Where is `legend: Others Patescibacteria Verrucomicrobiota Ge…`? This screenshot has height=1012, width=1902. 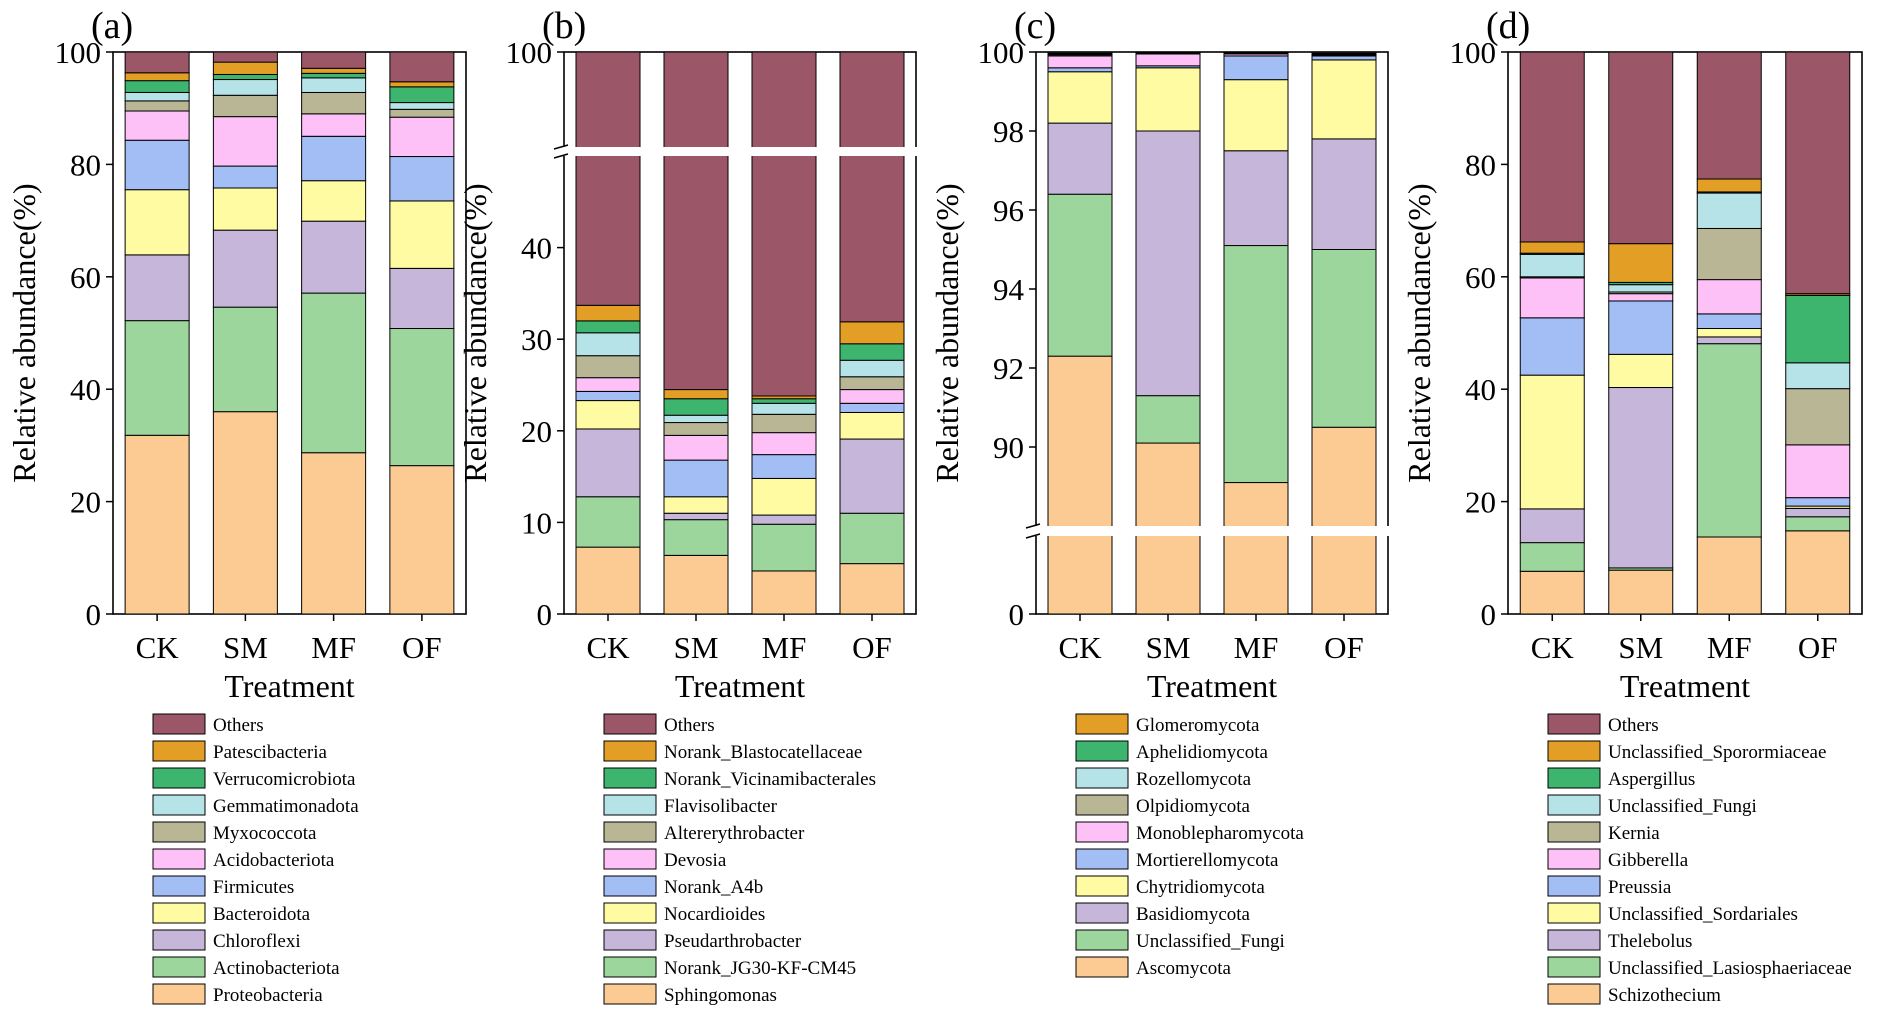 legend: Others Patescibacteria Verrucomicrobiota Ge… is located at coordinates (255, 859).